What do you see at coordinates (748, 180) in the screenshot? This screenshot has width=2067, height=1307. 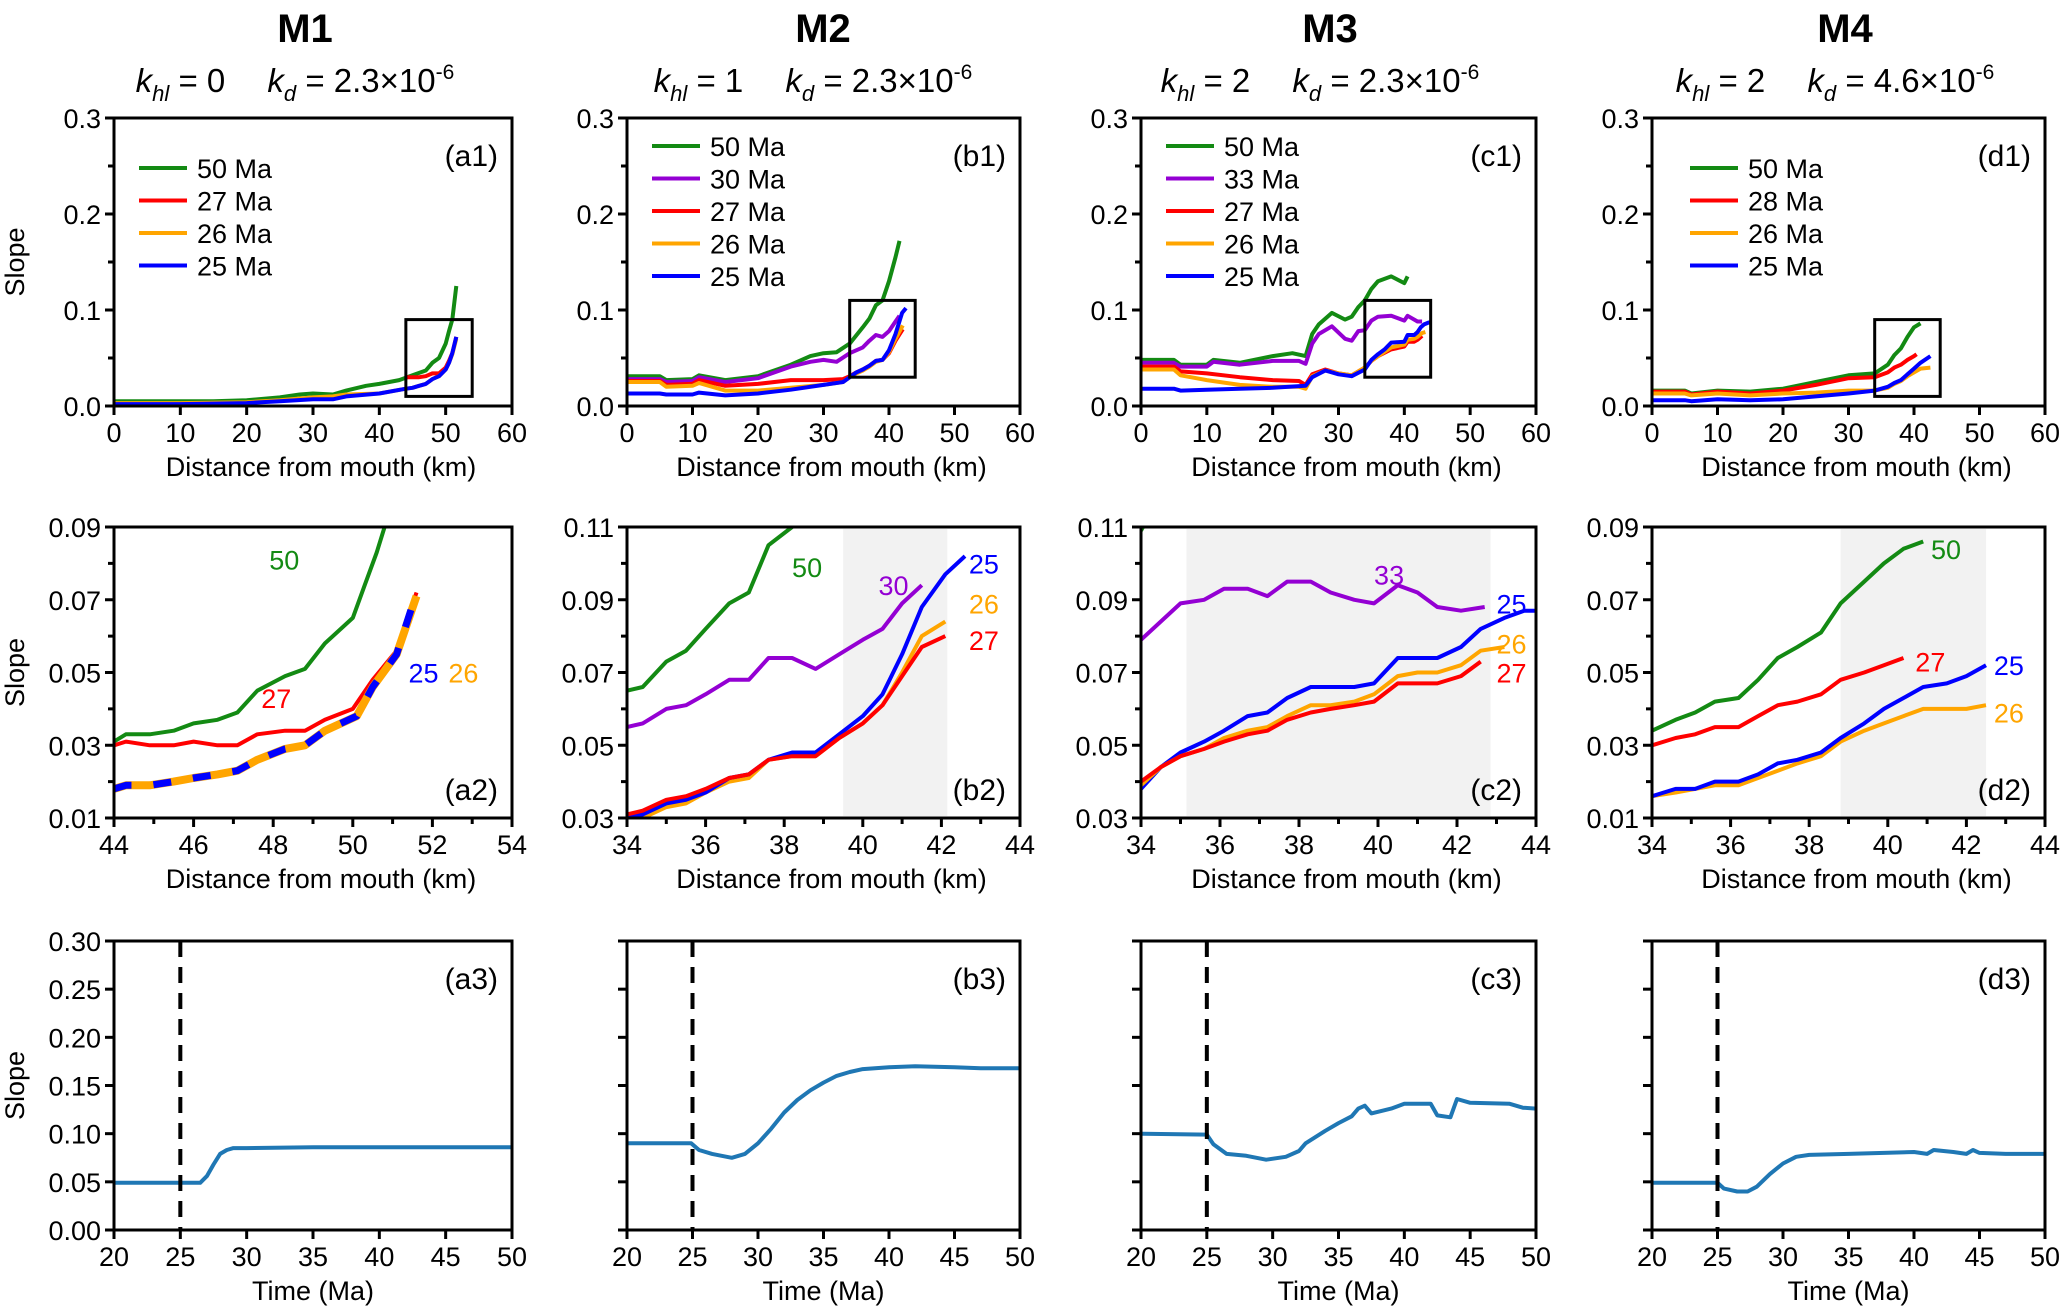 I see `legend-label: 30 Ma` at bounding box center [748, 180].